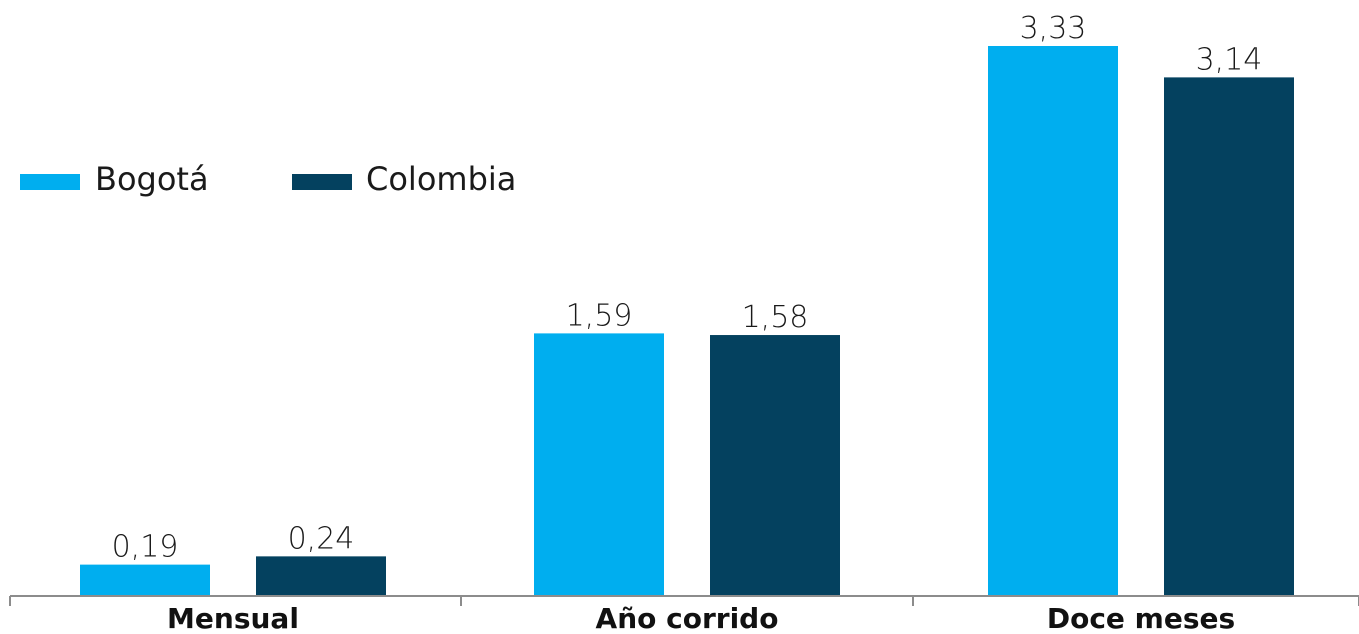 Image resolution: width=1359 pixels, height=634 pixels. I want to click on data-label: 0,24, so click(321, 538).